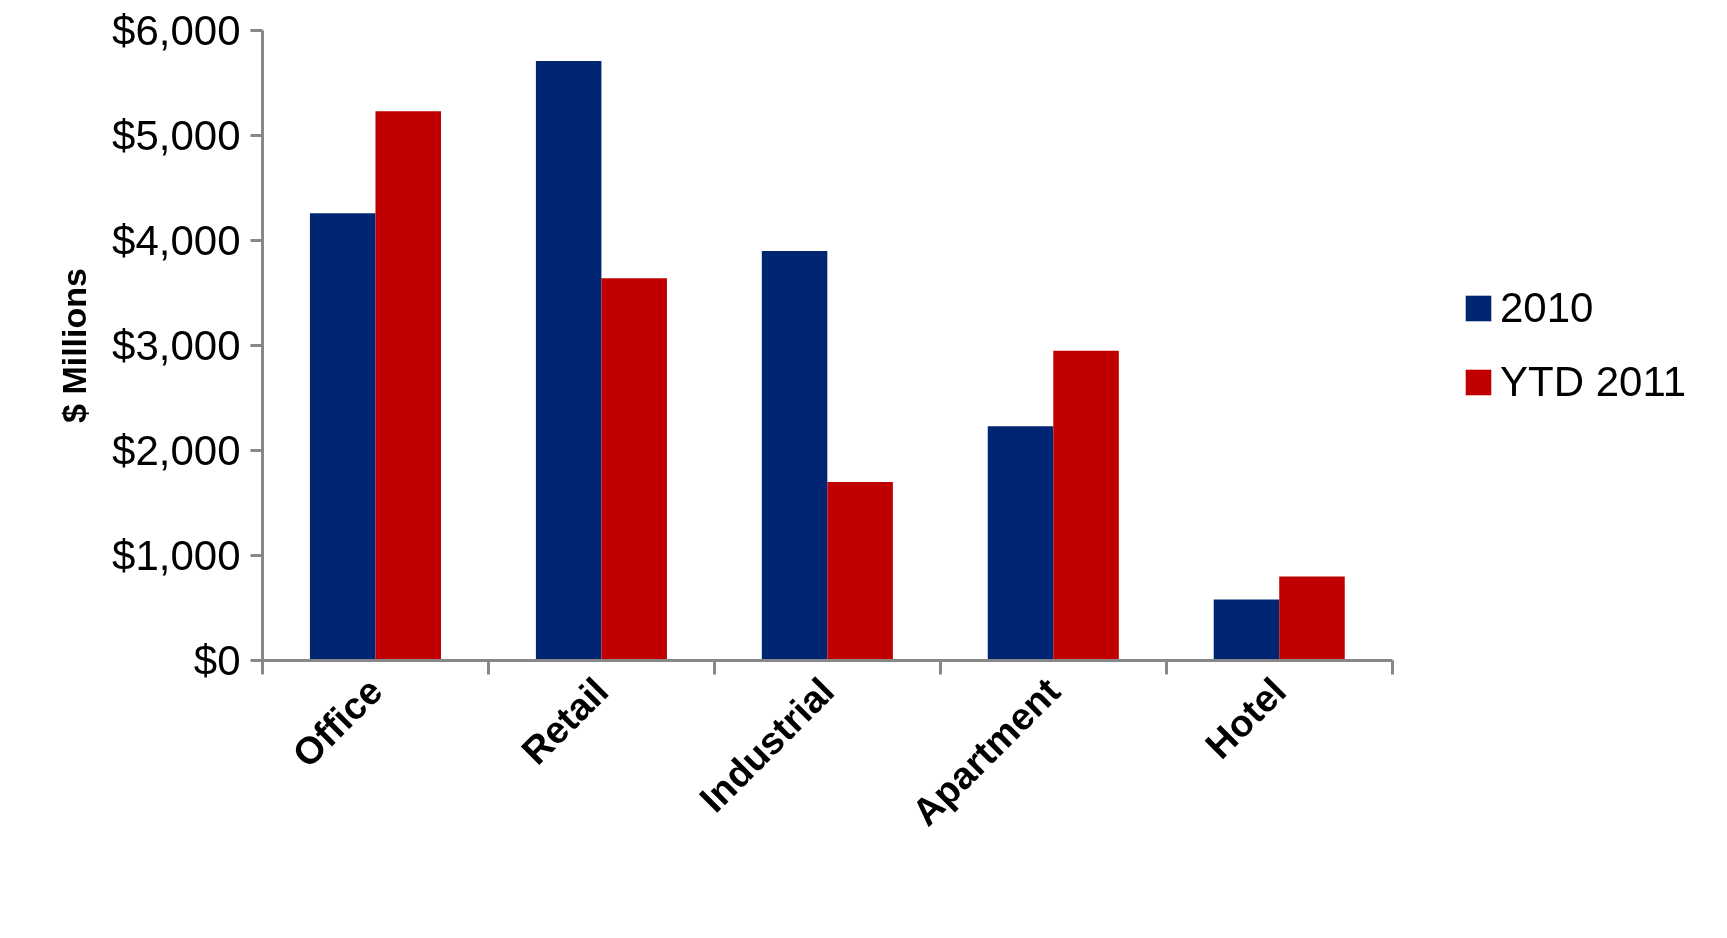 The image size is (1727, 938). What do you see at coordinates (176, 450) in the screenshot?
I see `y-tick-label: $2,000` at bounding box center [176, 450].